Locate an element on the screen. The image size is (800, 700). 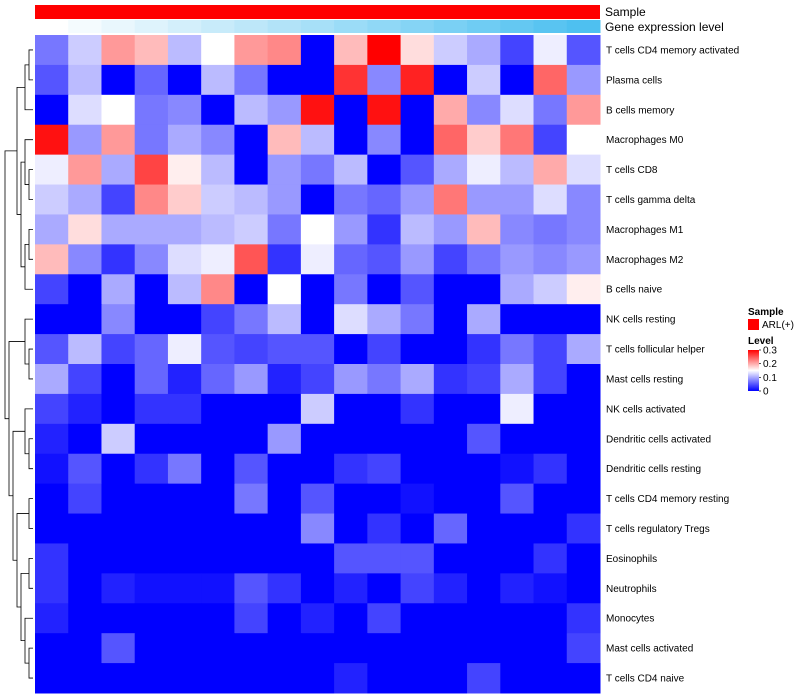
row-label: T cells follicular helper is located at coordinates (655, 350).